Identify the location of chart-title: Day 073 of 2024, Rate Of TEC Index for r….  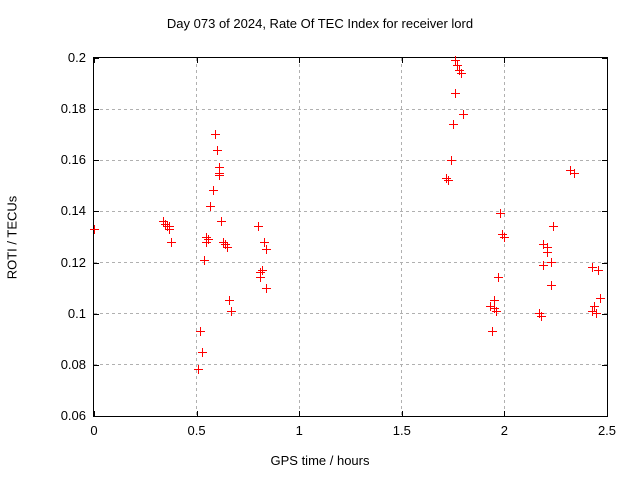
(320, 23).